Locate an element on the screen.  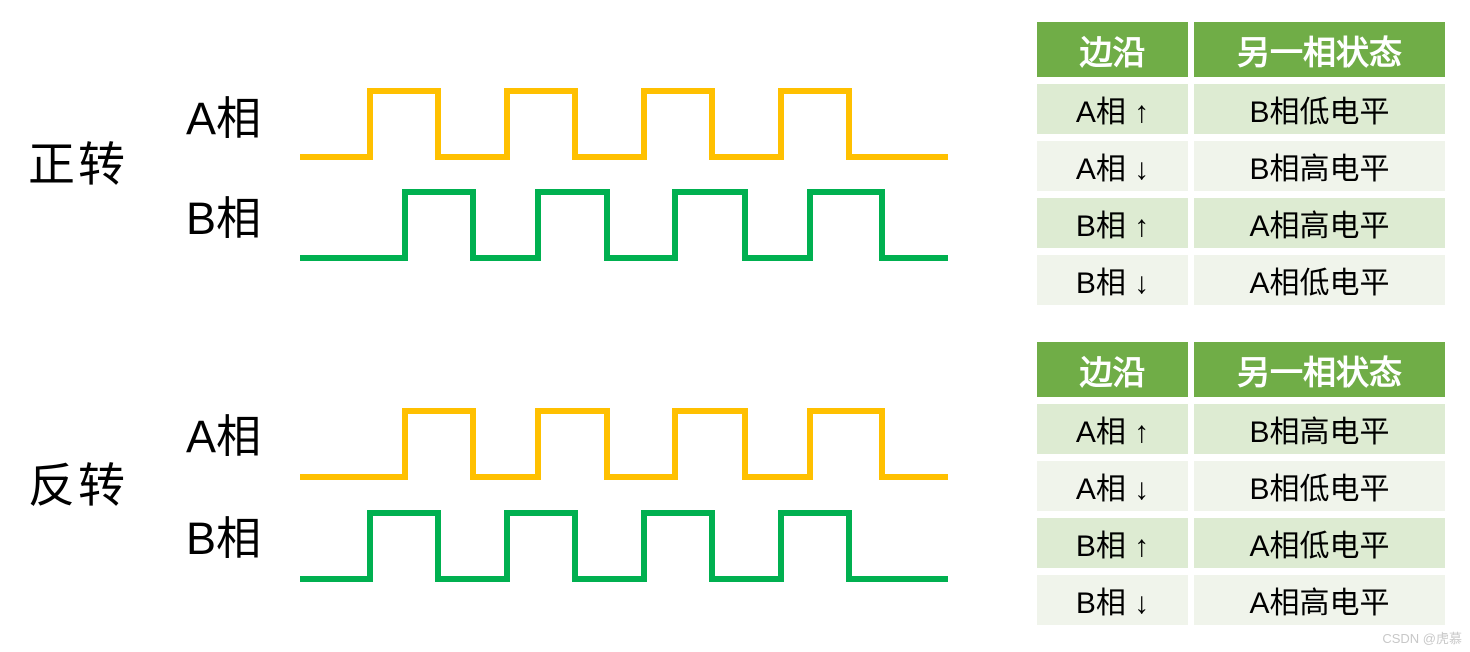
table-row: B相 ↓ A相低电平 is located at coordinates (1241, 280).